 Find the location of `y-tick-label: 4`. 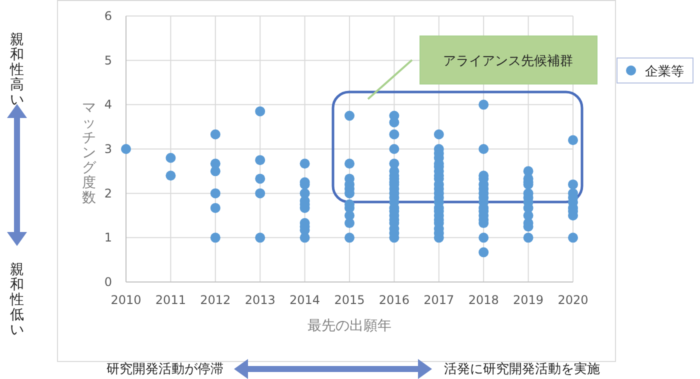

y-tick-label: 4 is located at coordinates (108, 105).